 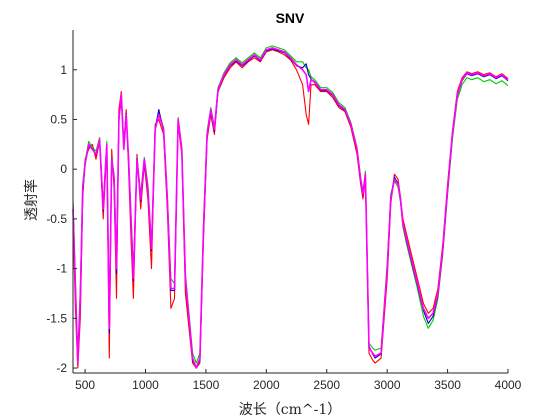 What do you see at coordinates (31, 200) in the screenshot?
I see `y-axis-label: 透射率` at bounding box center [31, 200].